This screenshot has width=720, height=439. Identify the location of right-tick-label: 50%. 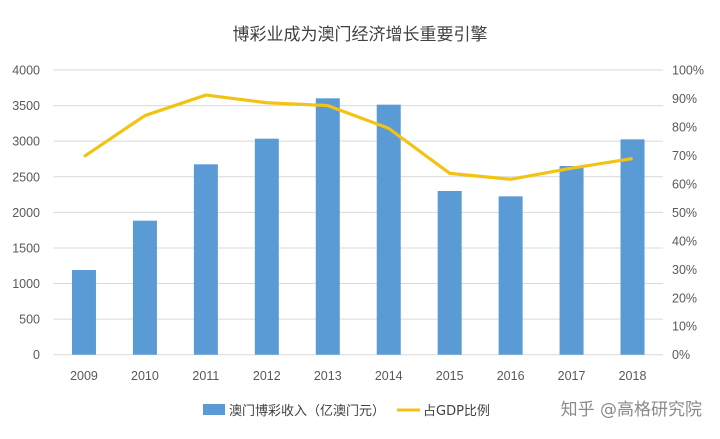
(684, 213).